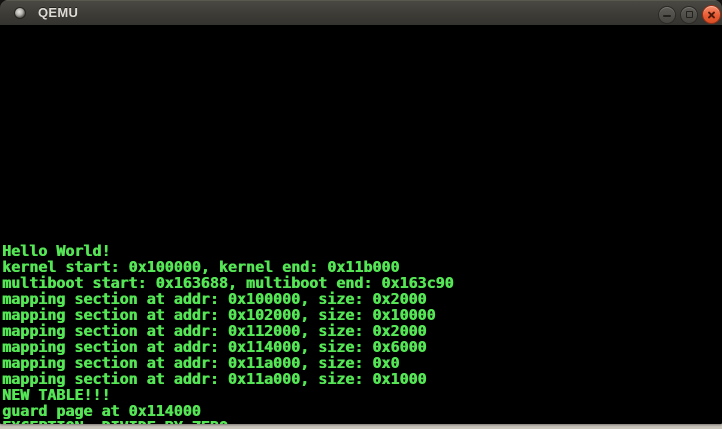 This screenshot has height=429, width=722. Describe the element at coordinates (361, 12) in the screenshot. I see `titlebar: QEMU` at that location.